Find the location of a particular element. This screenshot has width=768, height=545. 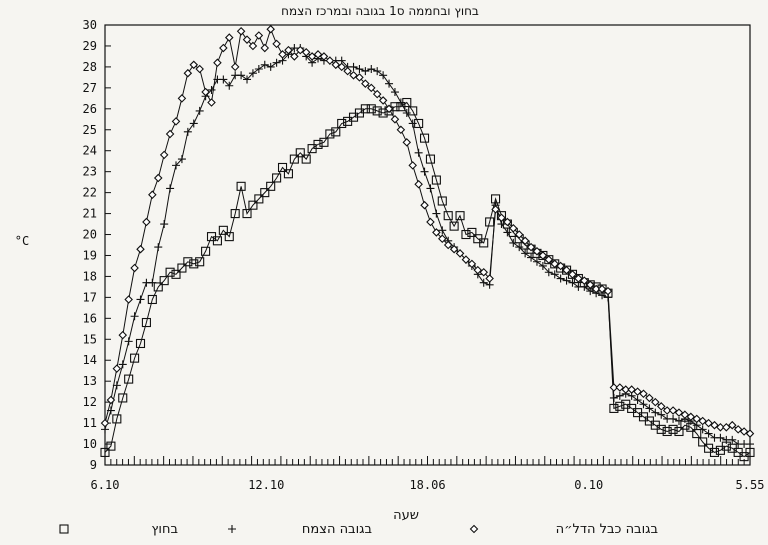

y-tick-label: 18 is located at coordinates (90, 276).